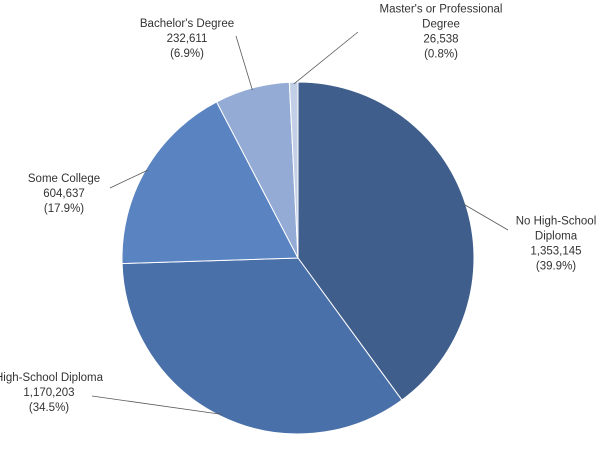  What do you see at coordinates (128, 179) in the screenshot?
I see `leader-line-some-college` at bounding box center [128, 179].